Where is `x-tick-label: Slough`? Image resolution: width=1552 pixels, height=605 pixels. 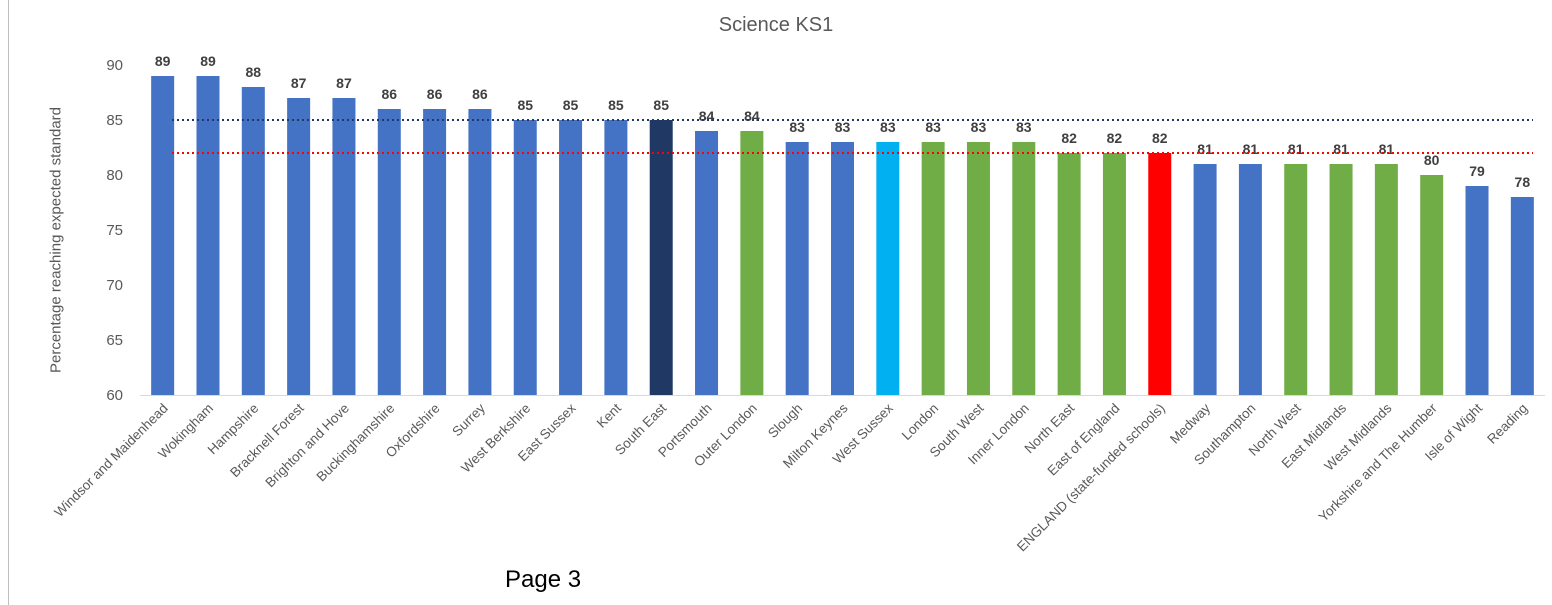
x-tick-label: Slough is located at coordinates (785, 421).